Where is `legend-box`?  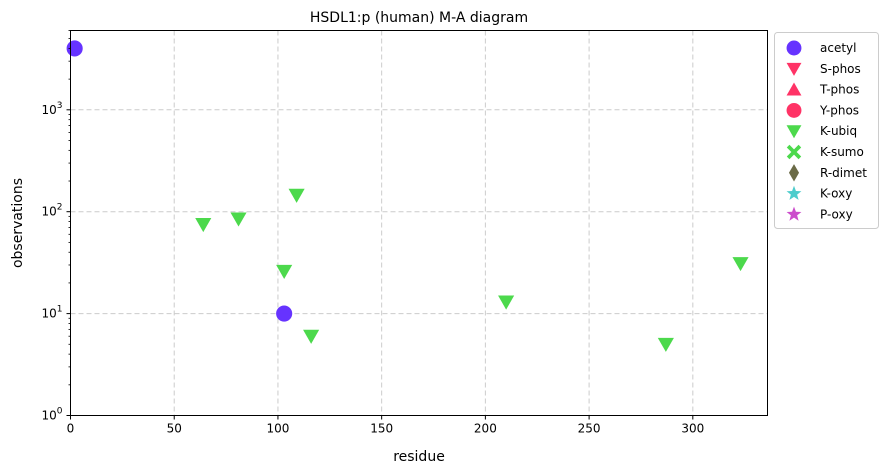
legend-box is located at coordinates (826, 130).